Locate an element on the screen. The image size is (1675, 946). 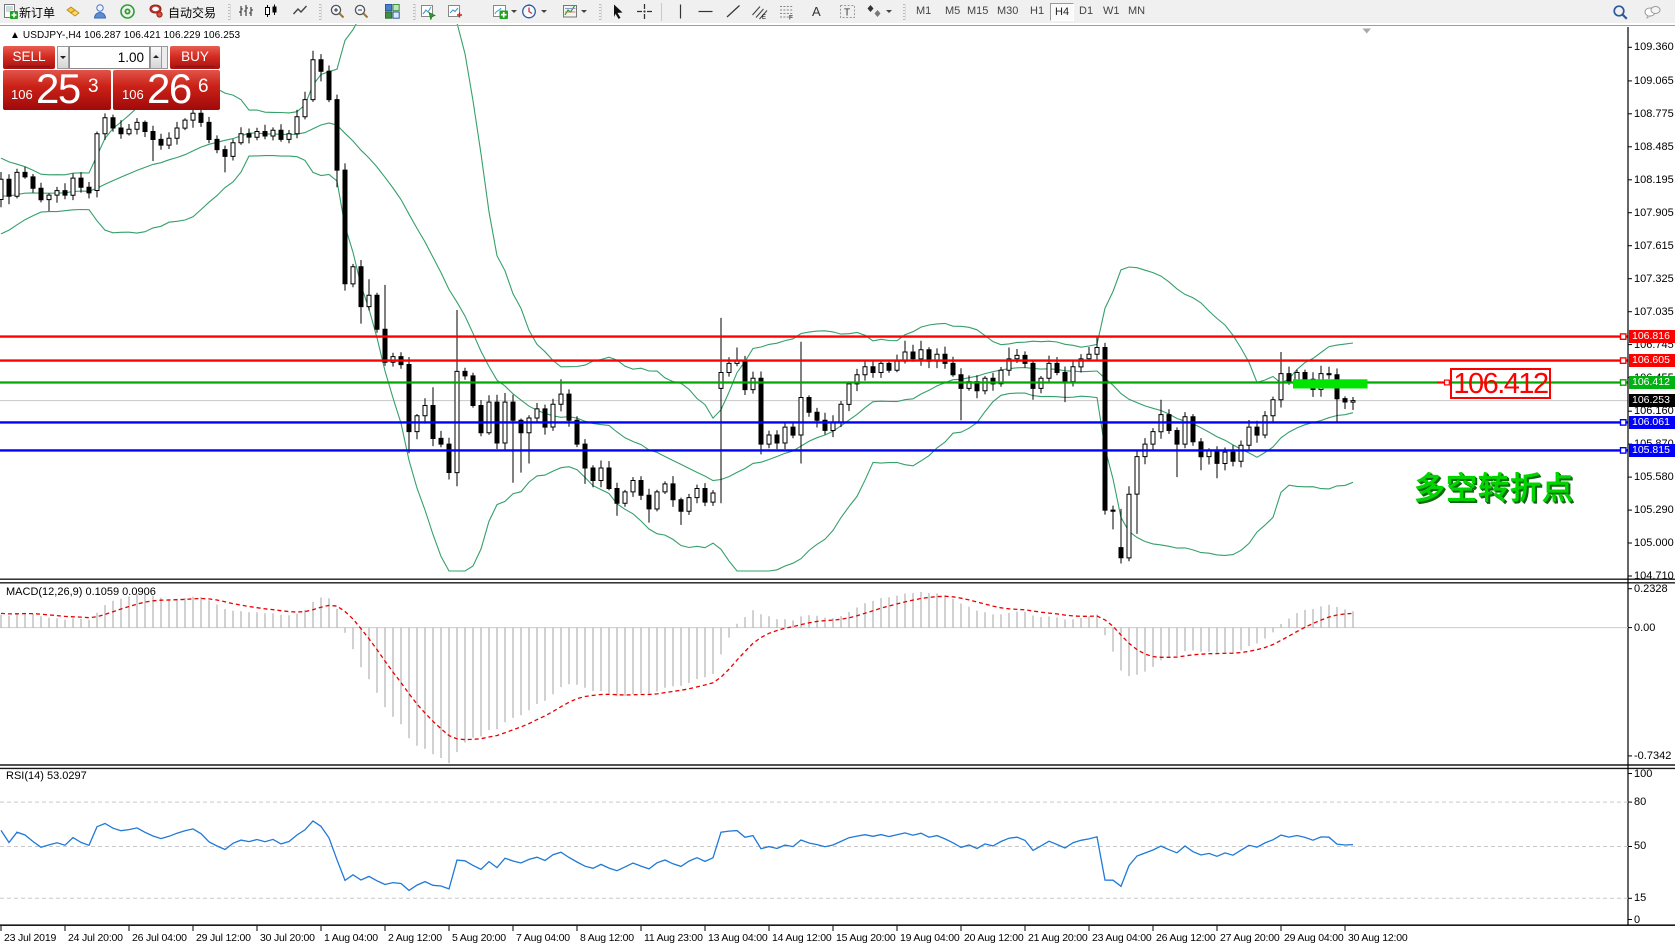
svg-text: F is located at coordinates (791, 18).